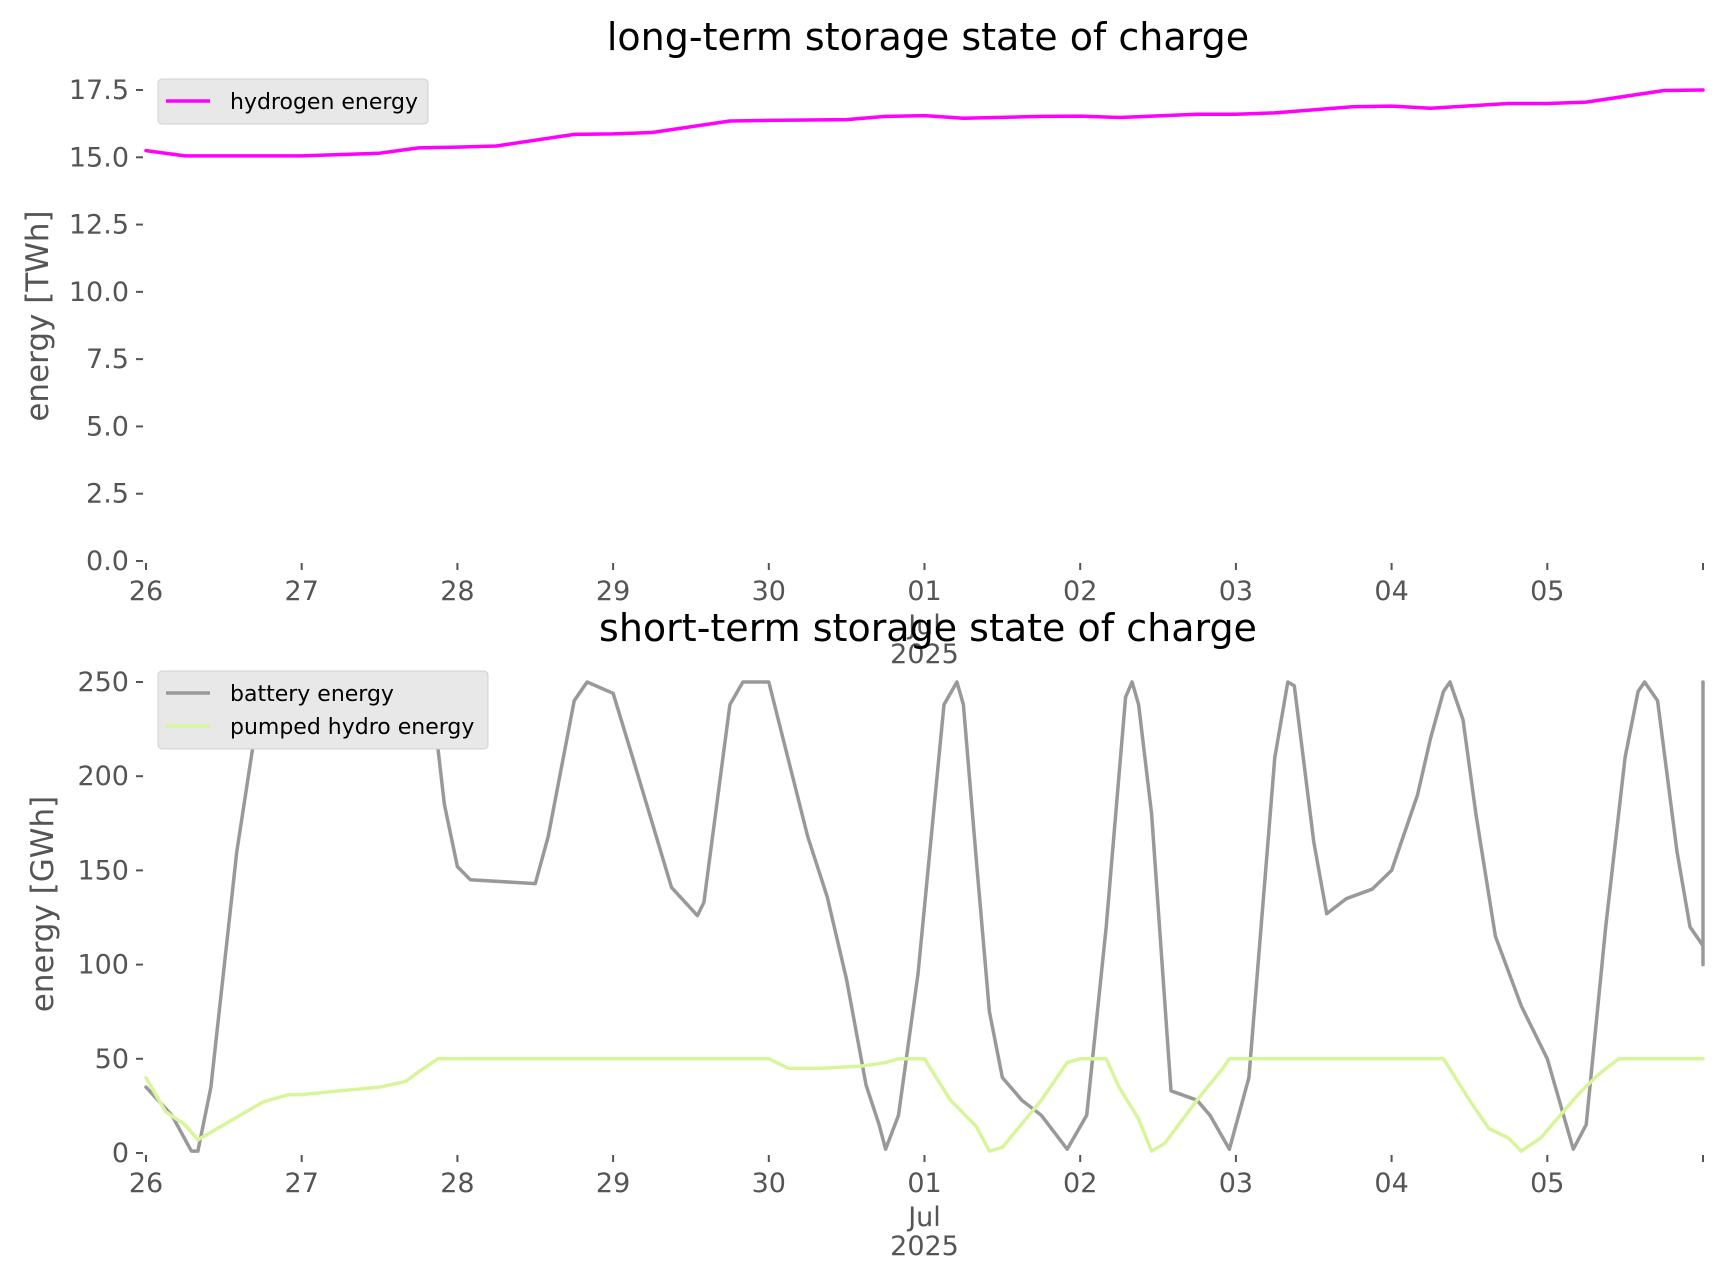 This screenshot has height=1277, width=1715. I want to click on legend: hydrogen energy, so click(293, 101).